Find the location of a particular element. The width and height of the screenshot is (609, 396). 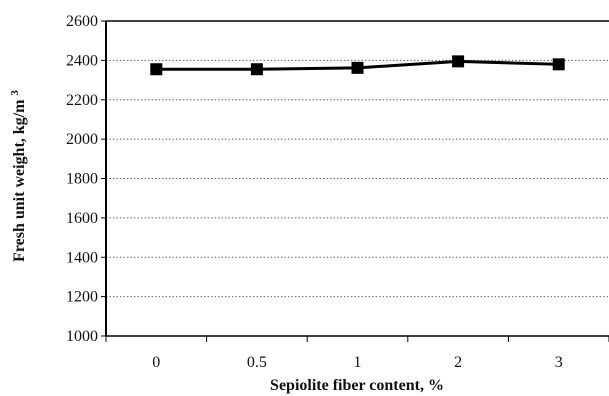

x-tick-label-1: 1 is located at coordinates (358, 362).